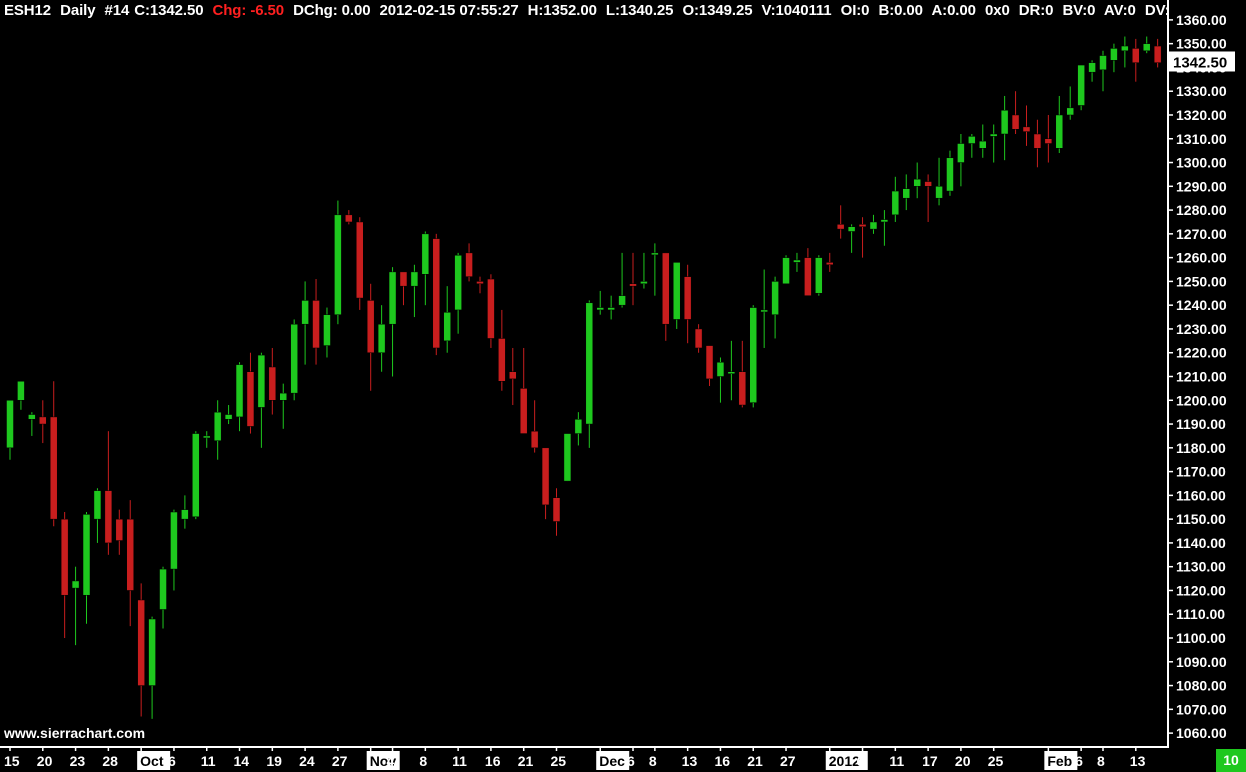  I want to click on last-price-marker: 1342.50, so click(1202, 61).